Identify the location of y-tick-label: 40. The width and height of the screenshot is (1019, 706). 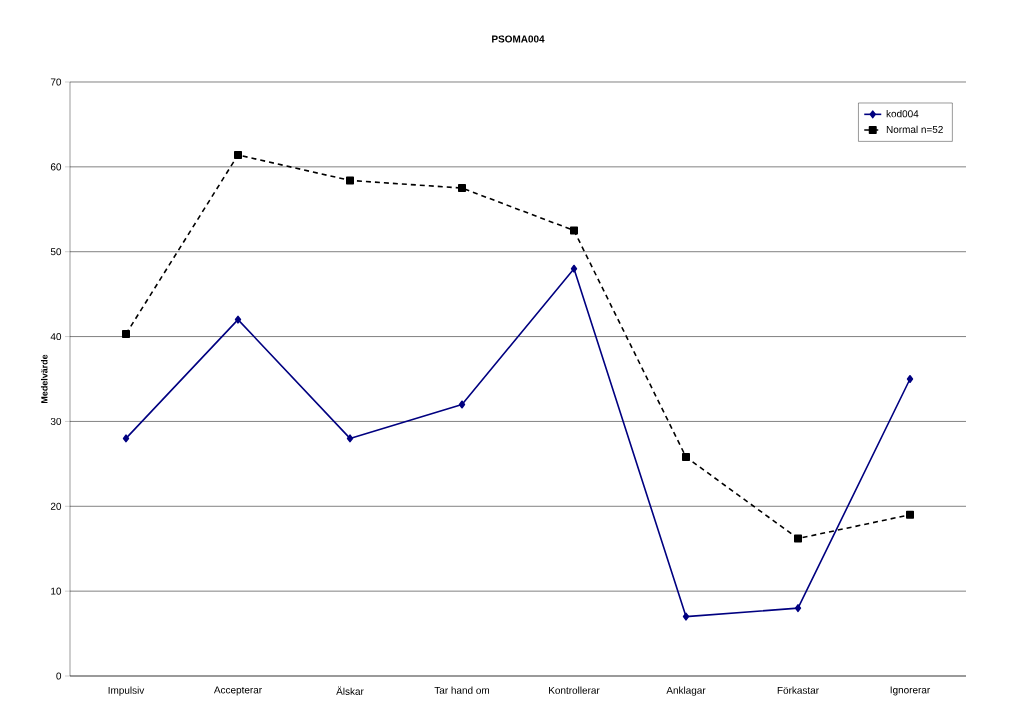
(56, 337).